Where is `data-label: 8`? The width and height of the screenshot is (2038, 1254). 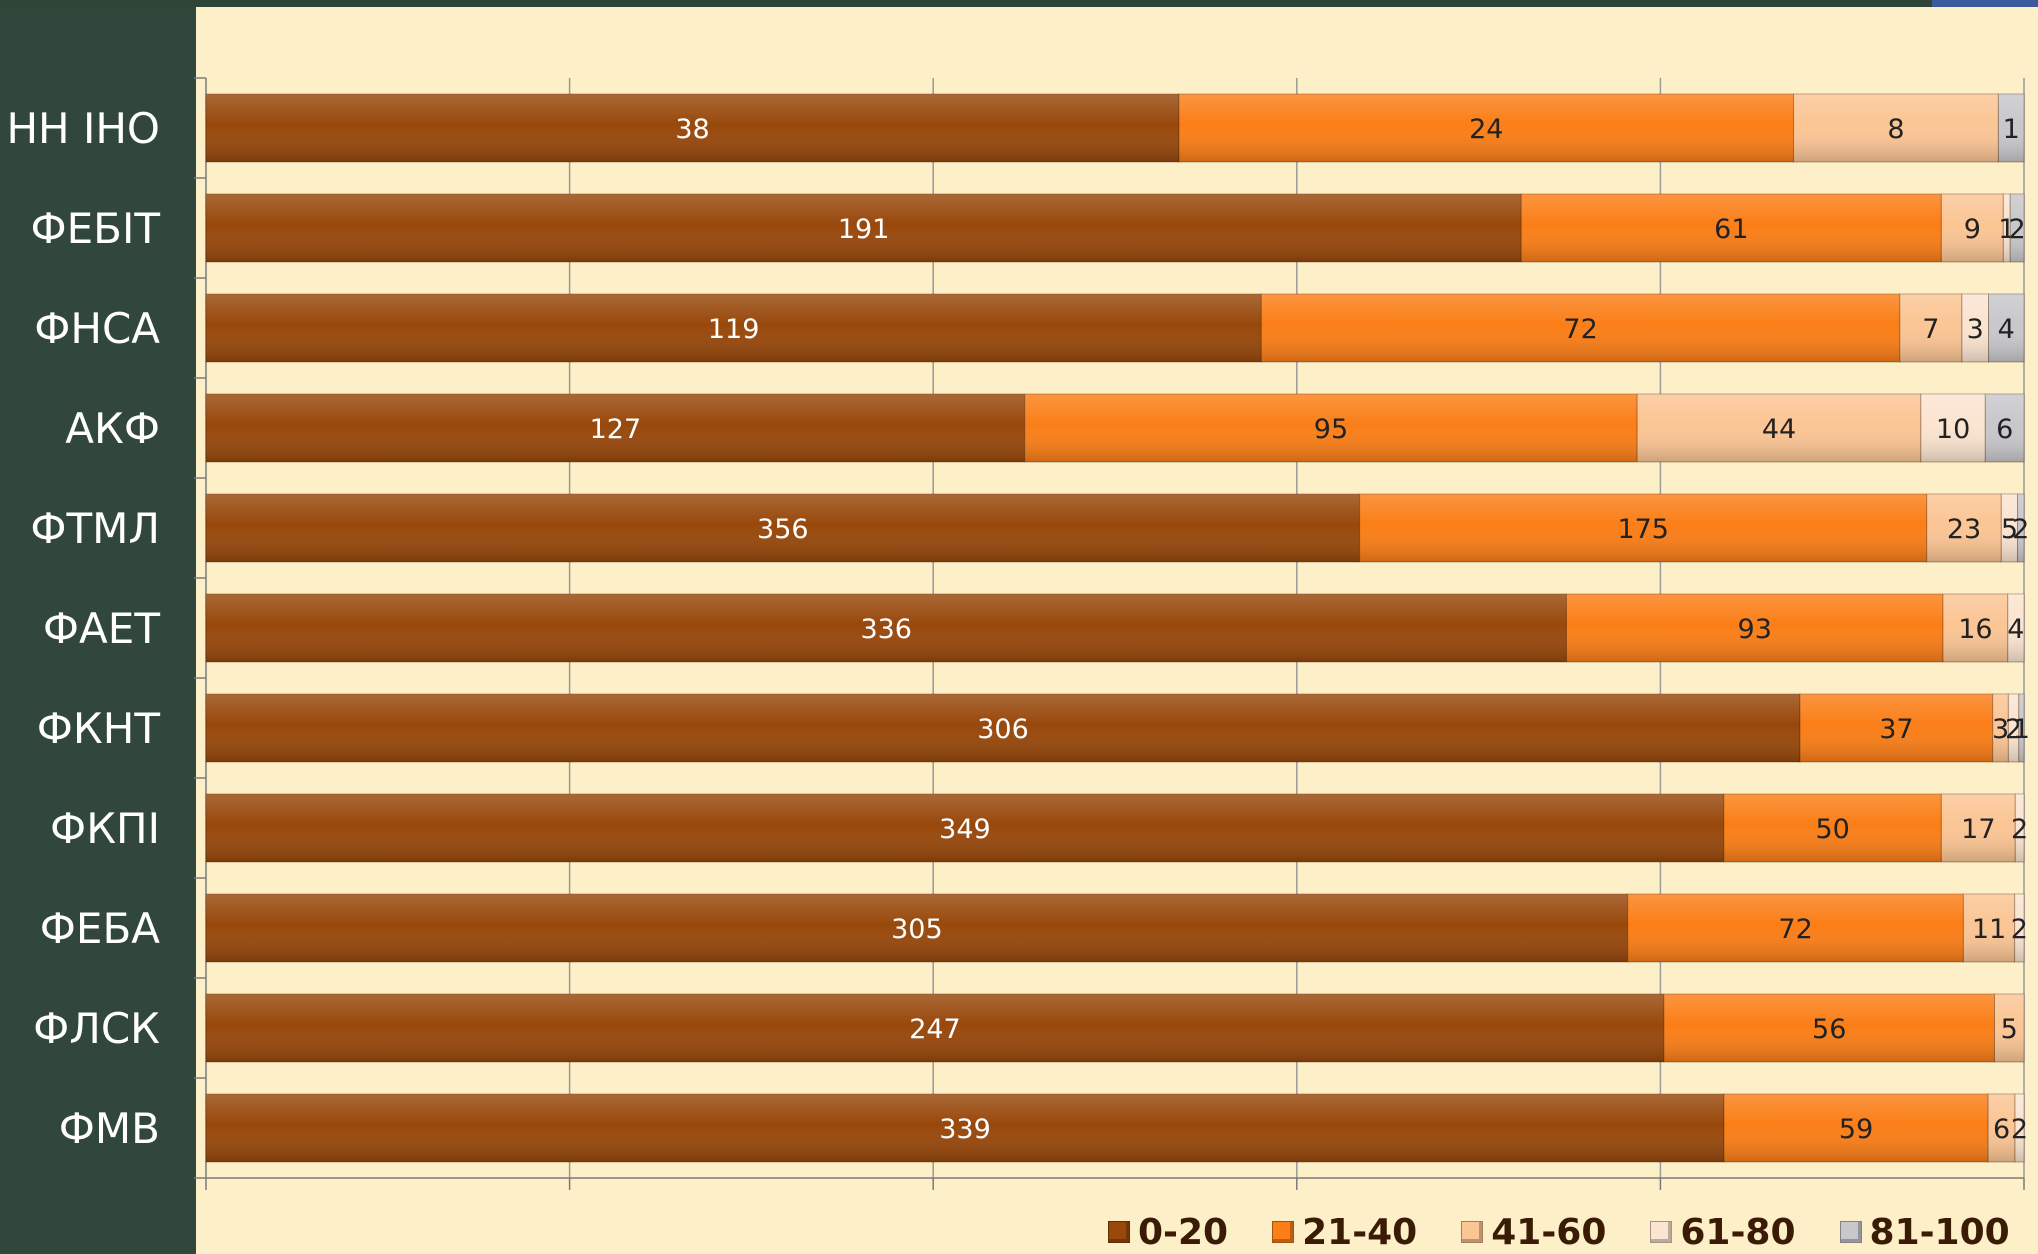 data-label: 8 is located at coordinates (1895, 129).